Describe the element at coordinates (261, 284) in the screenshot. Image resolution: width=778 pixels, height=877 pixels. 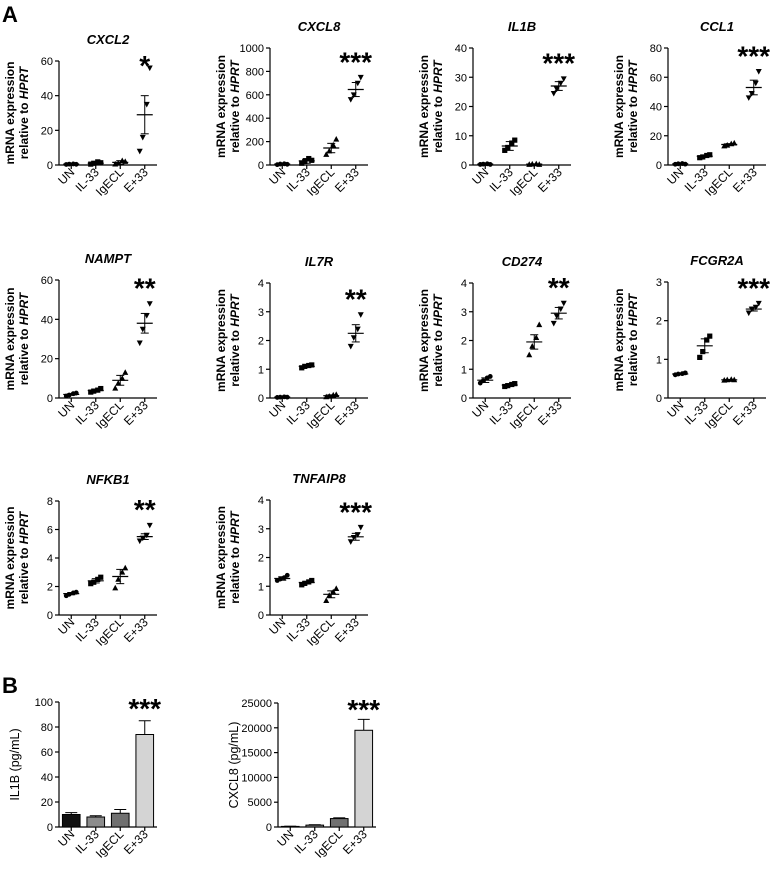
I see `y-tick-label: 4` at that location.